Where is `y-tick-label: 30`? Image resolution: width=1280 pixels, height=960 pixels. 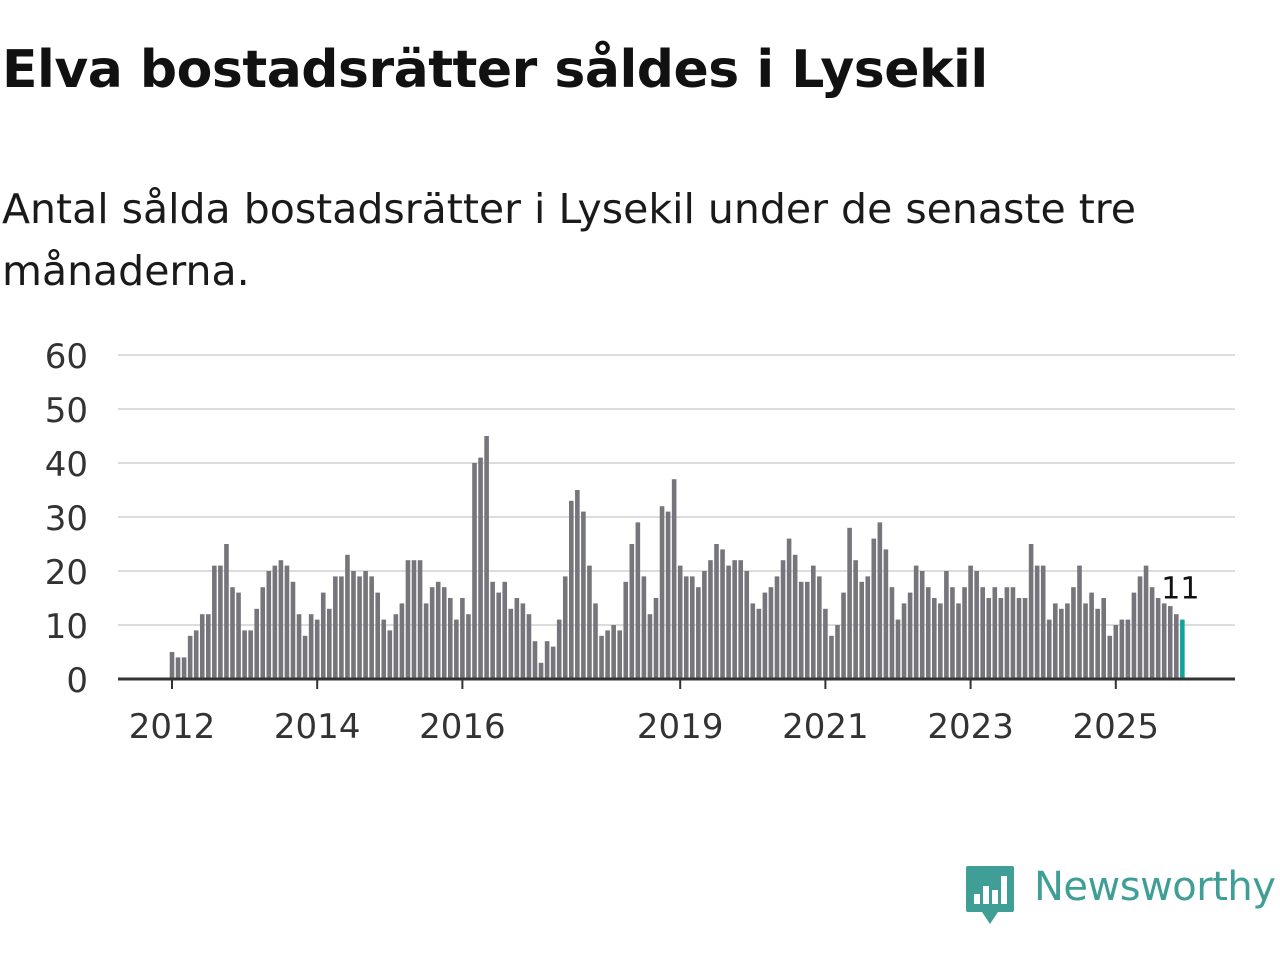
y-tick-label: 30 is located at coordinates (66, 519).